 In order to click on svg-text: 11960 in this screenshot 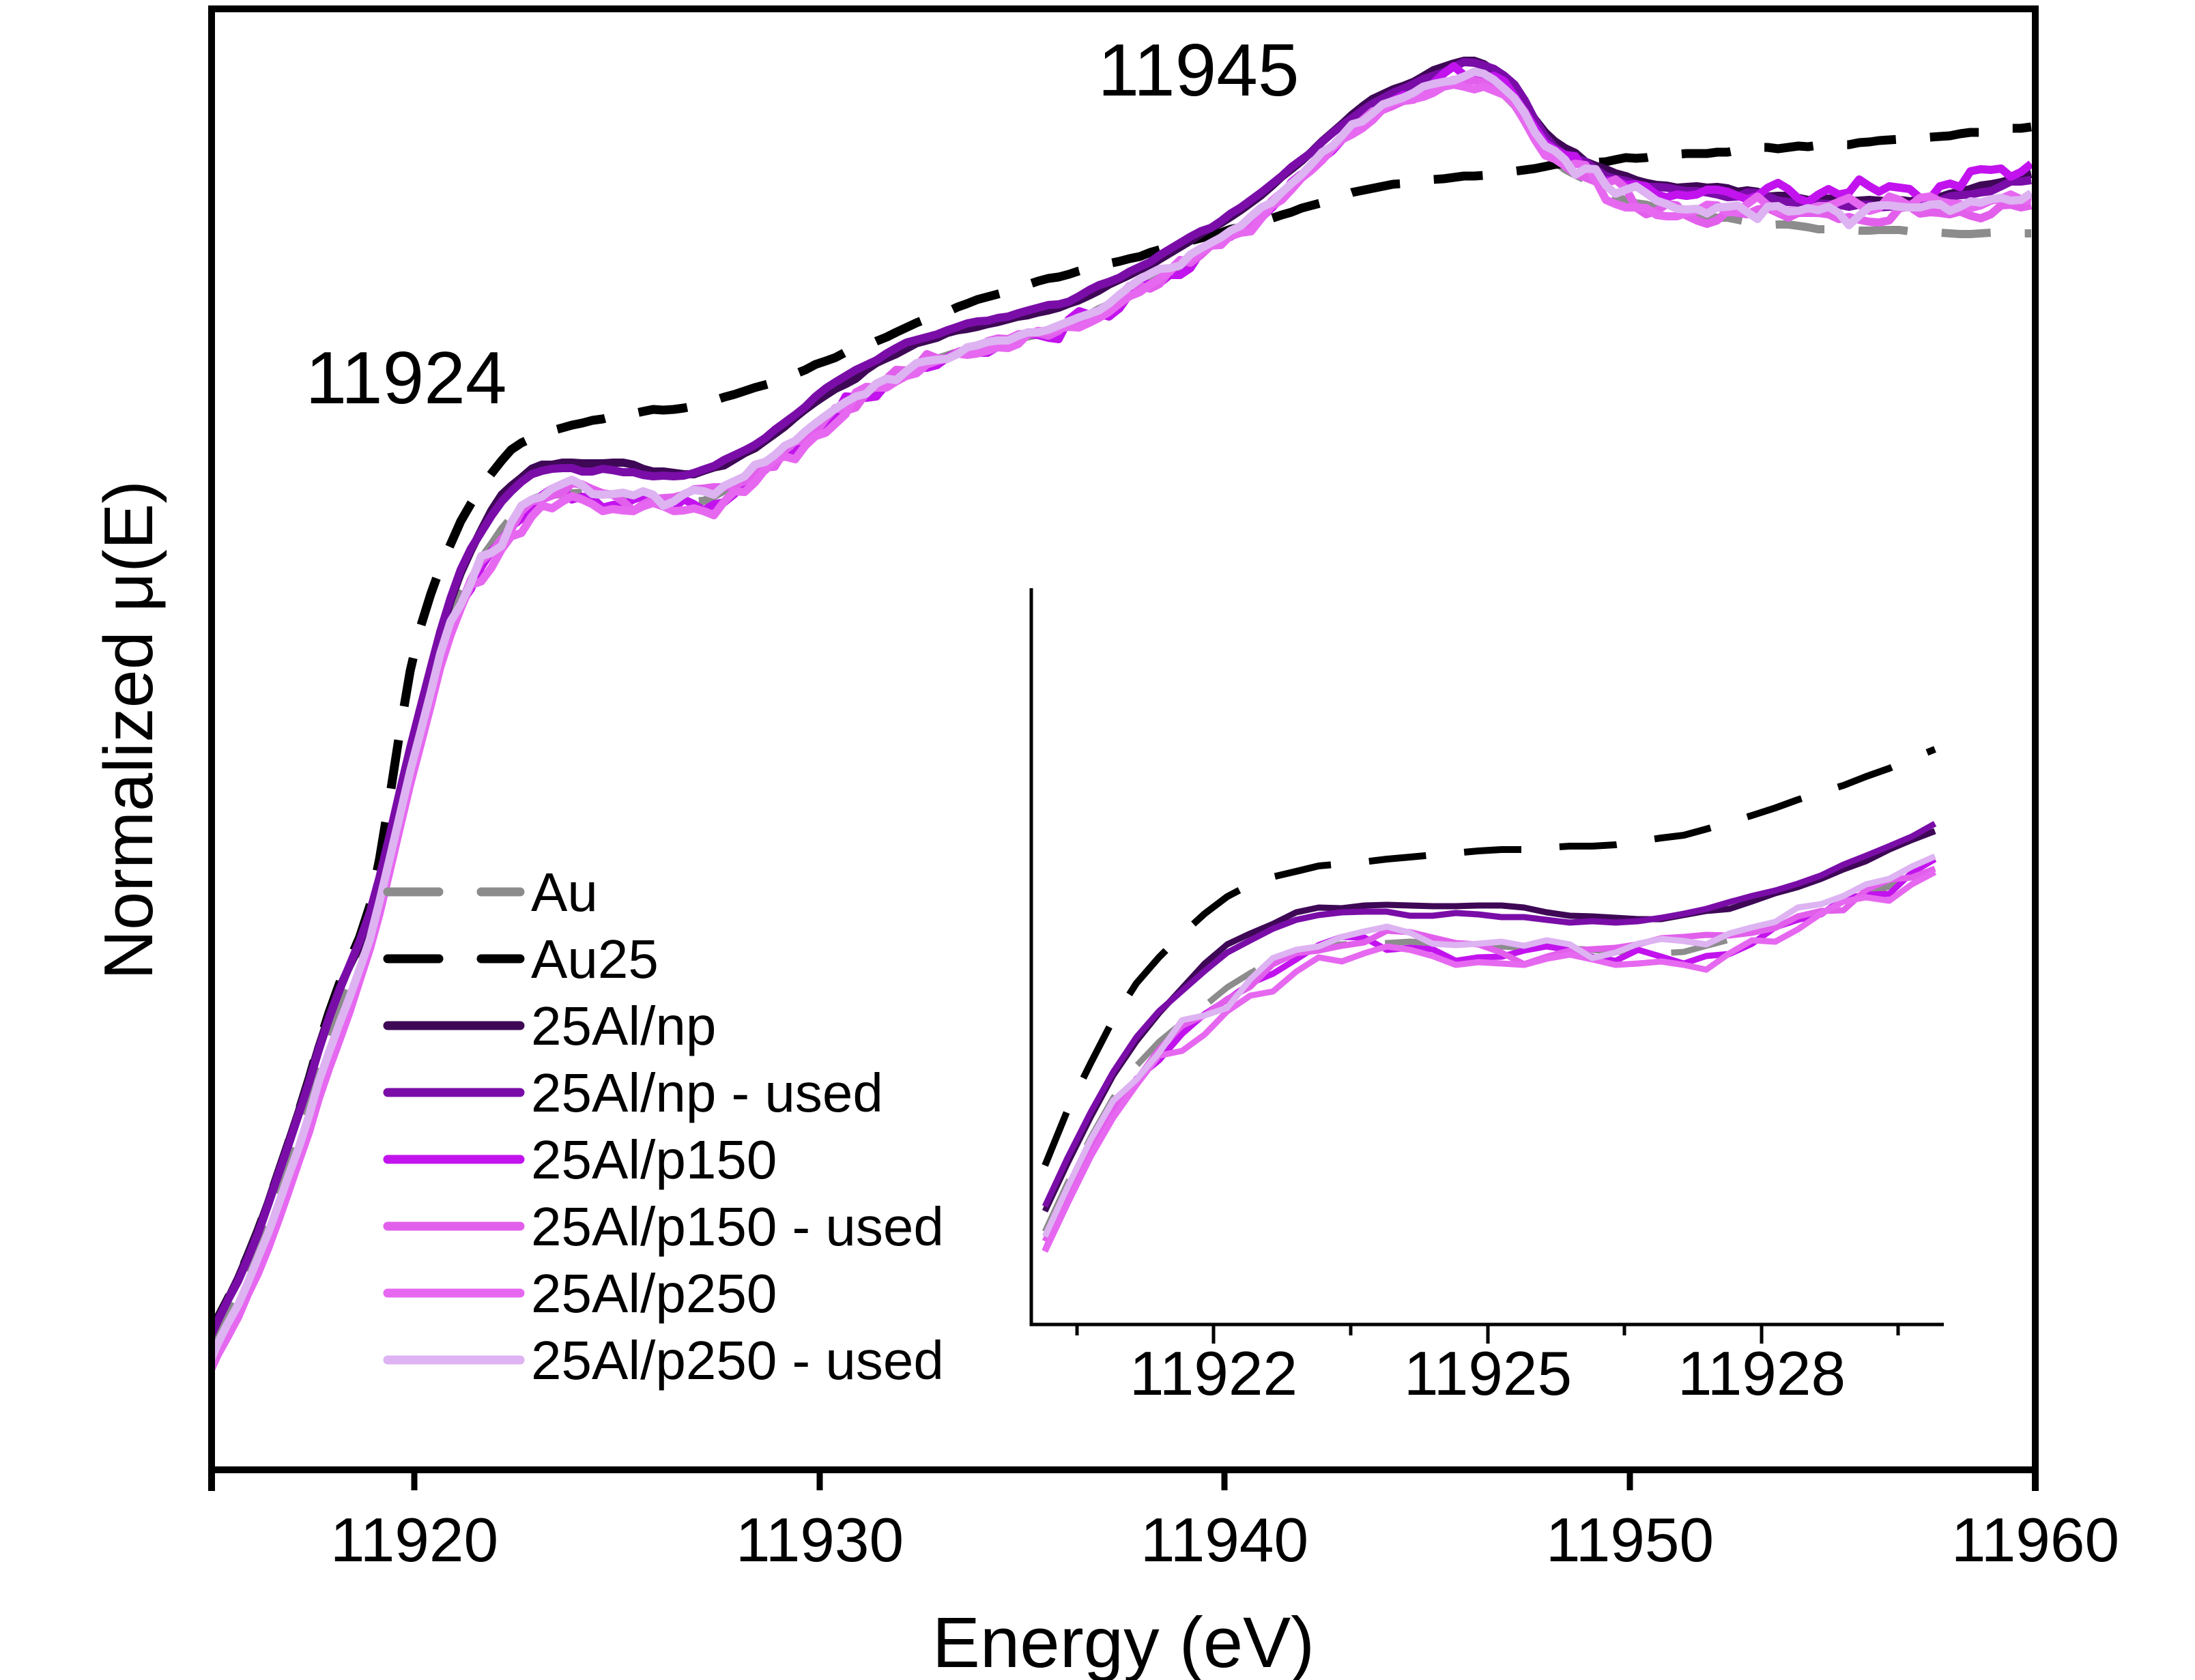, I will do `click(2035, 1540)`.